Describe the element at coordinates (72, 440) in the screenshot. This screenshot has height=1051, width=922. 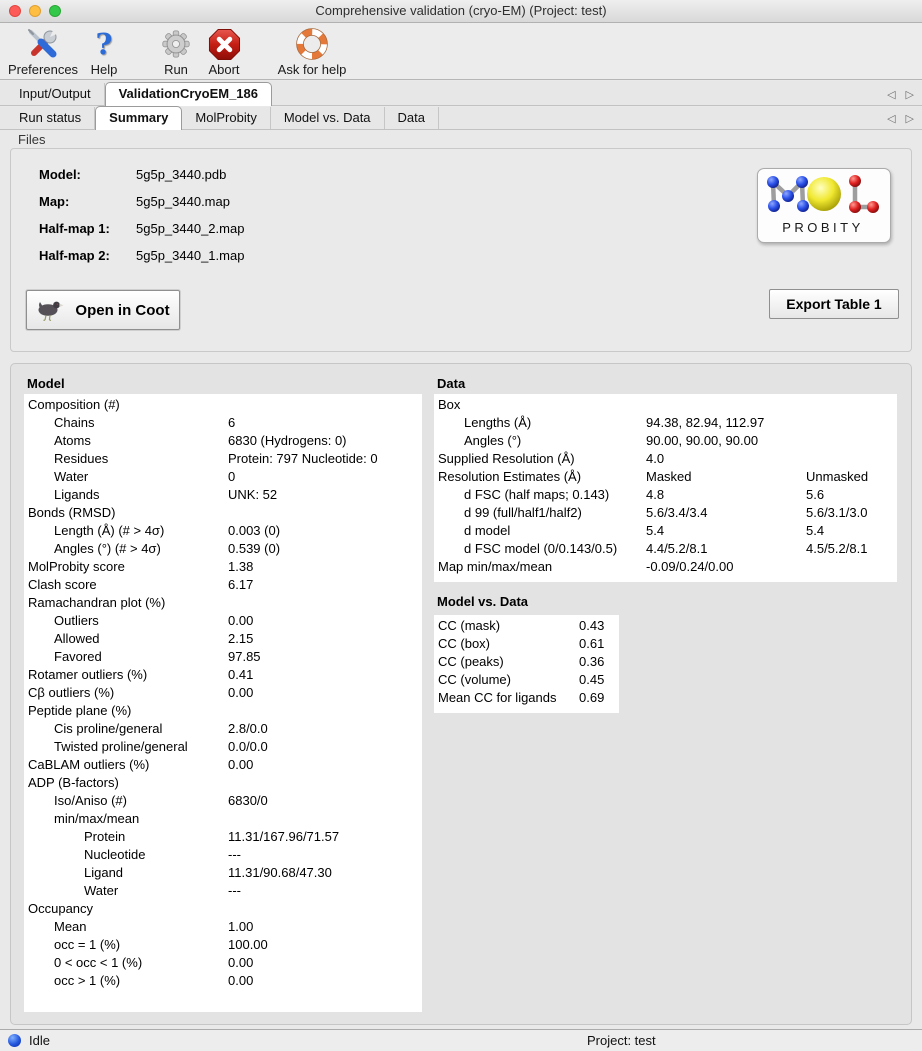
I see `row-label: Atoms` at that location.